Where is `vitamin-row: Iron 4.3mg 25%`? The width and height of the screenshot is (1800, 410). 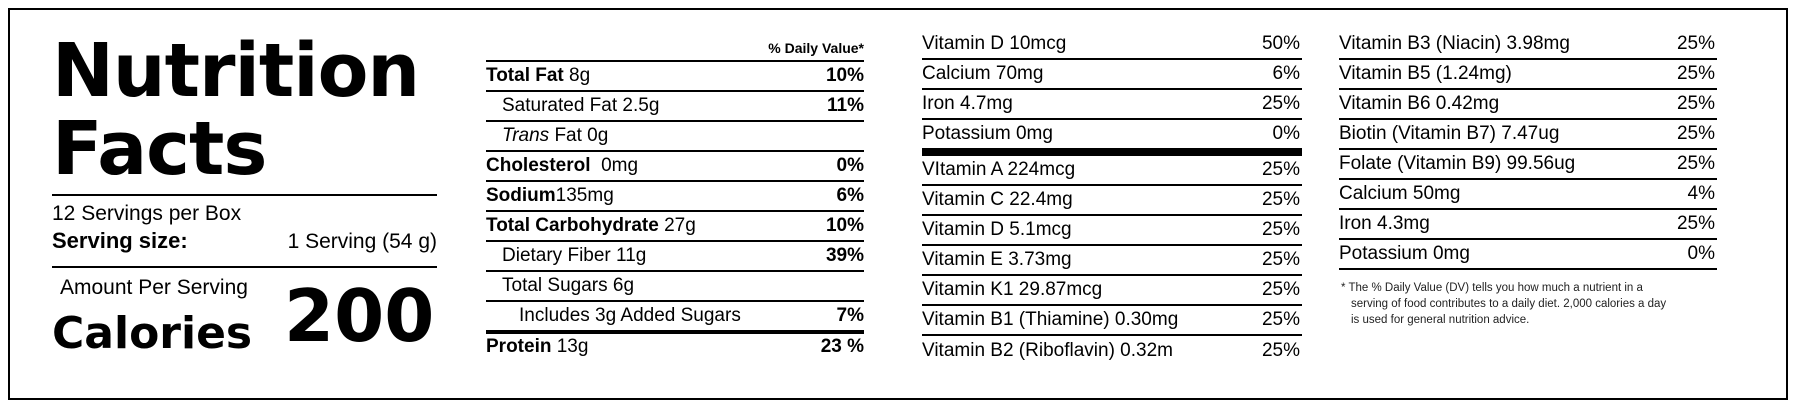 vitamin-row: Iron 4.3mg 25% is located at coordinates (1528, 225).